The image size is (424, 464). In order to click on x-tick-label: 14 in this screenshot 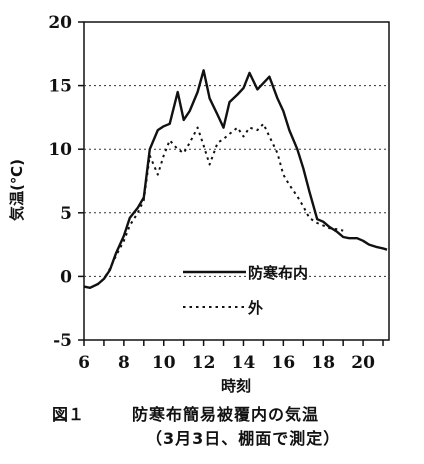, I will do `click(244, 363)`.